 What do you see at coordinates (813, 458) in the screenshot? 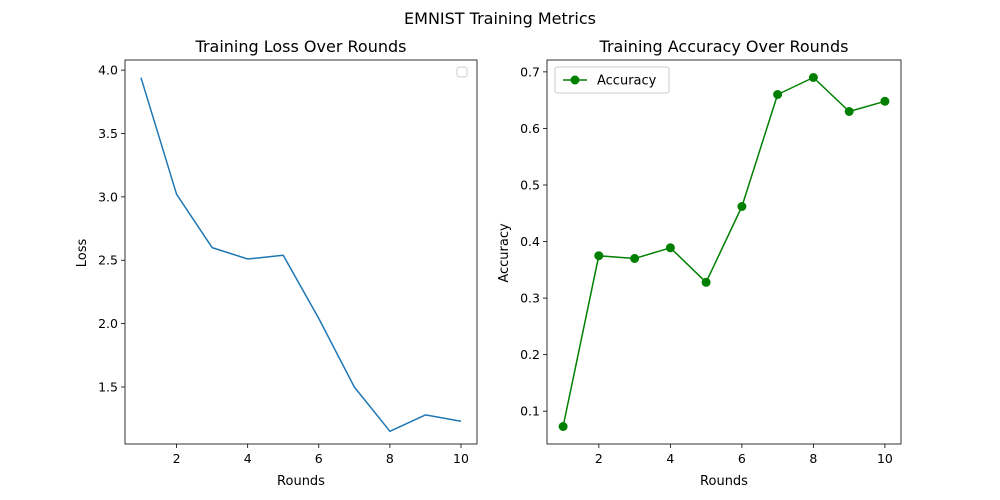
I see `accuracy-x-tick-label: 8` at bounding box center [813, 458].